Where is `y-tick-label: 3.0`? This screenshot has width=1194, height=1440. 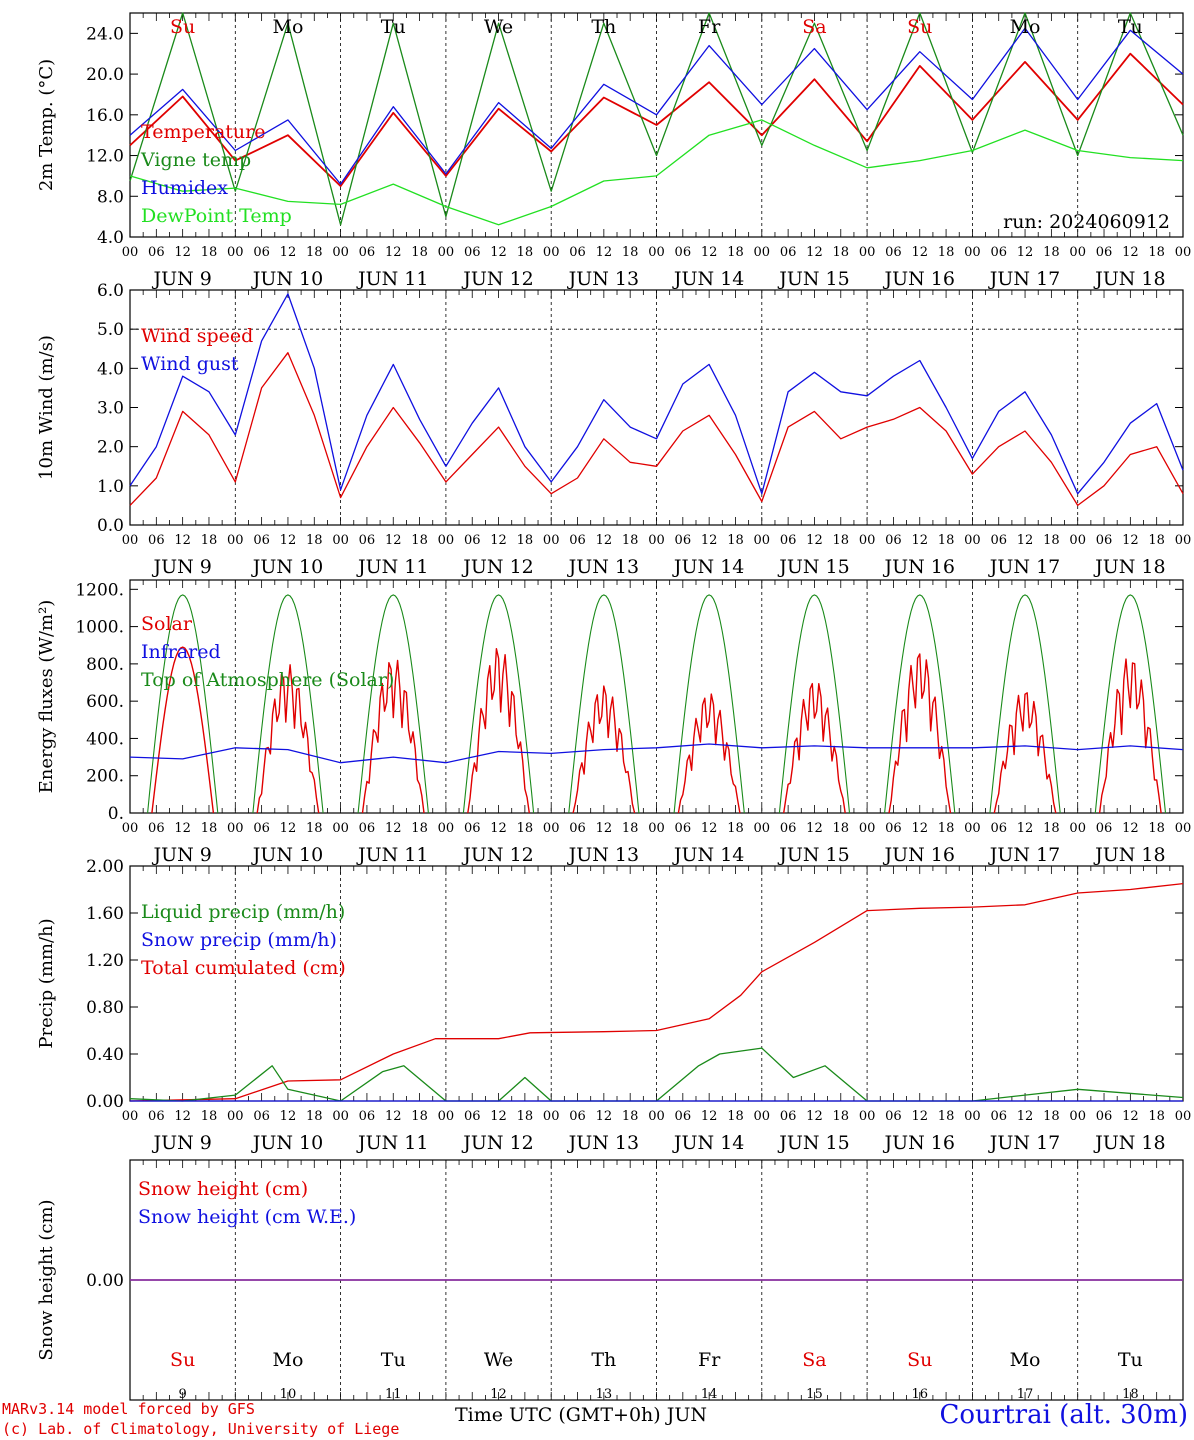
y-tick-label: 3.0 is located at coordinates (110, 409).